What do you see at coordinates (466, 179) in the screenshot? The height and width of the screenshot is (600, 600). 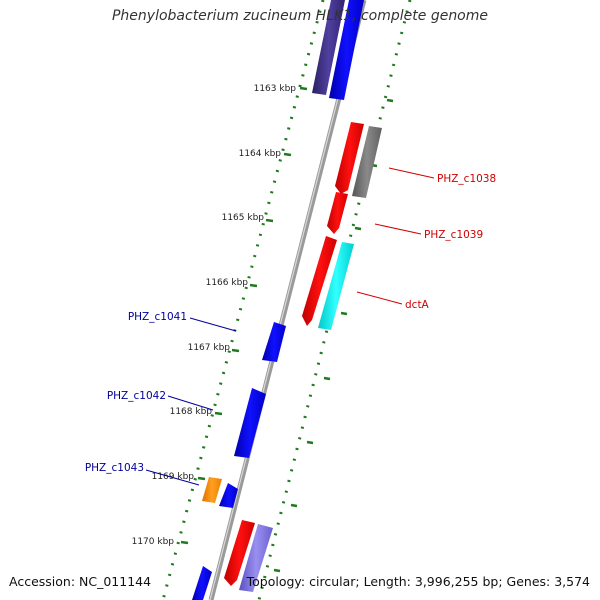 I see `gene-label-phz-c1038: PHZ_c1038` at bounding box center [466, 179].